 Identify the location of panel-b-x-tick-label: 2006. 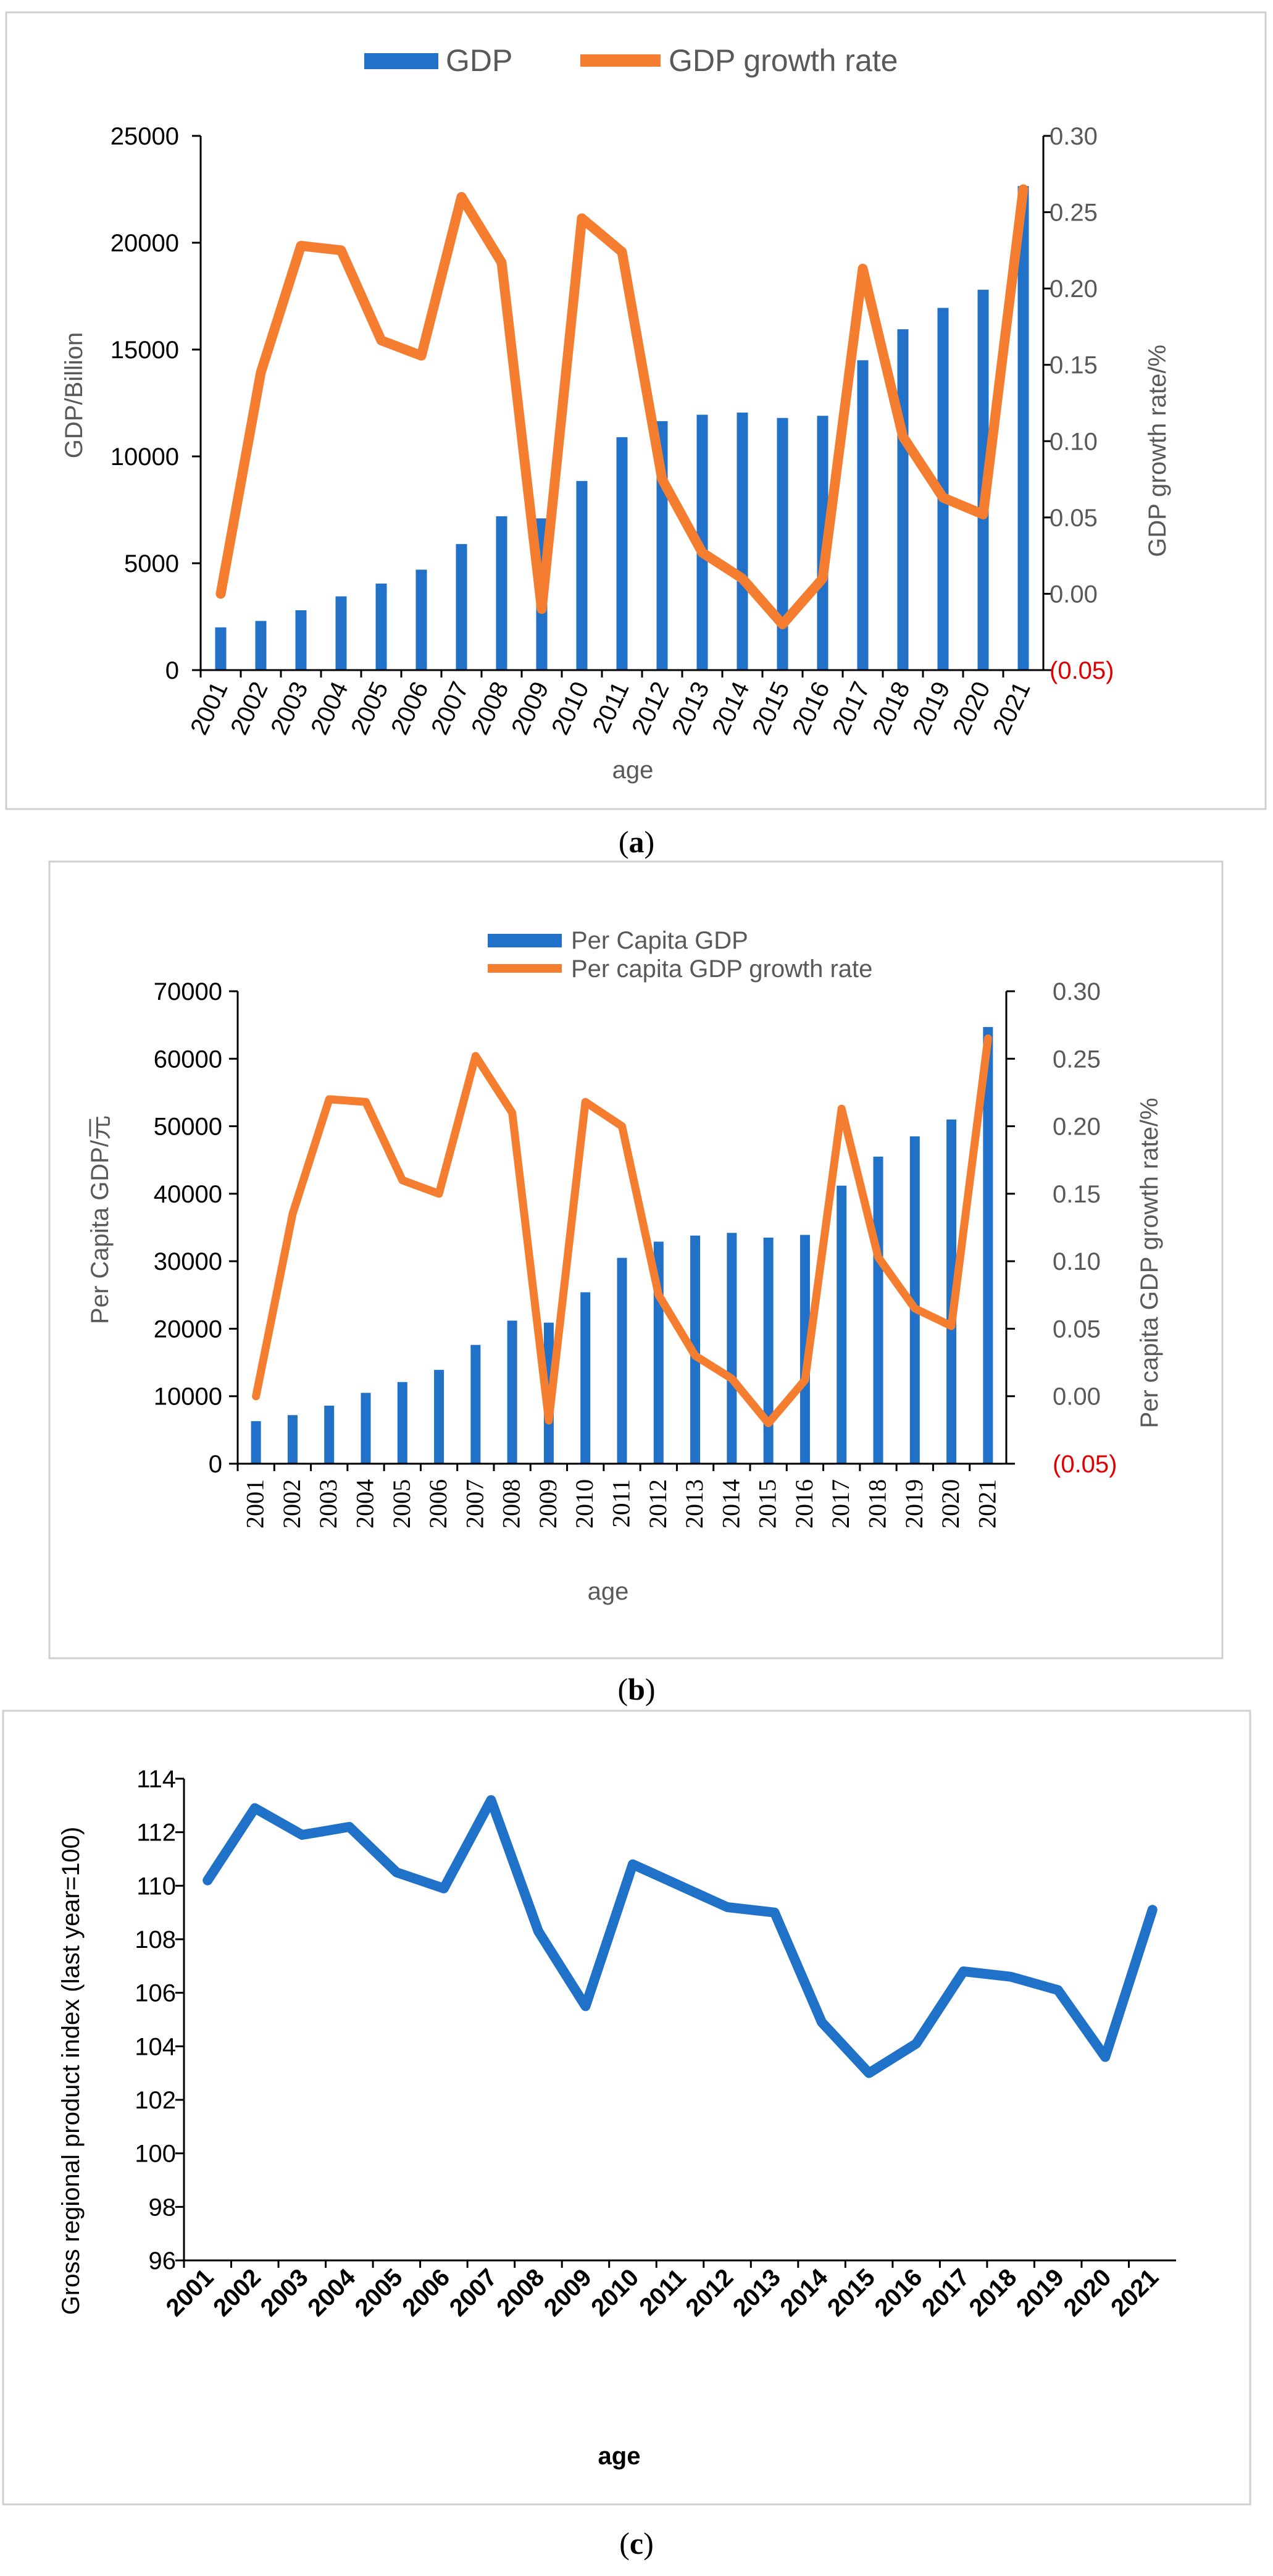
(438, 1504).